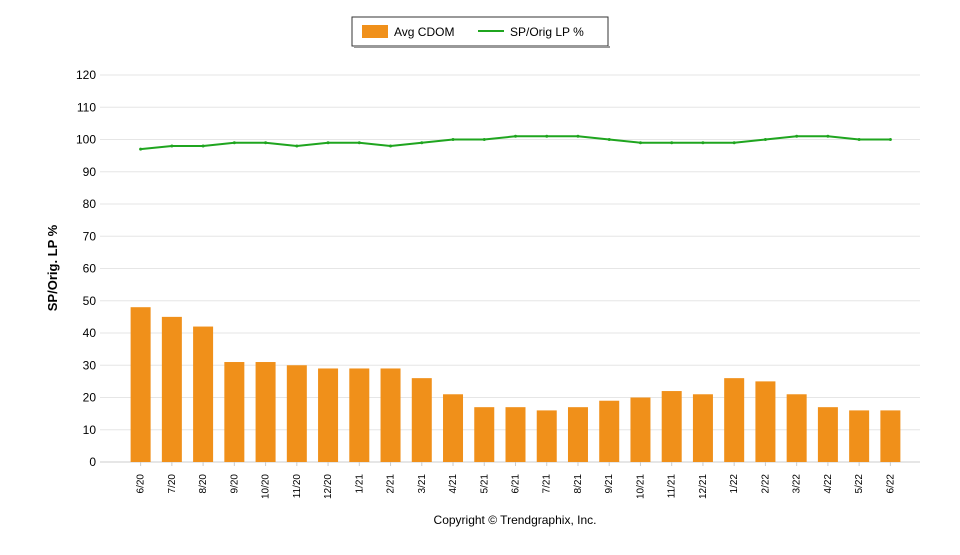 The image size is (960, 555). What do you see at coordinates (515, 520) in the screenshot?
I see `footer: Copyright © Trendgraphix, Inc.` at bounding box center [515, 520].